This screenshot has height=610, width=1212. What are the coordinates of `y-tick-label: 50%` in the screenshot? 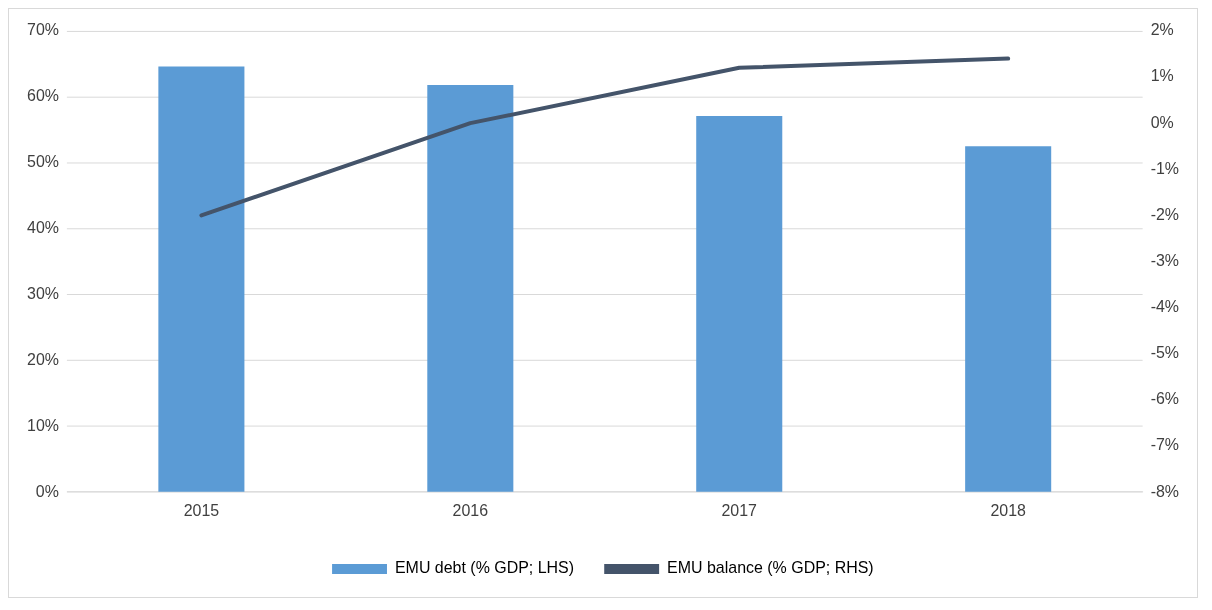 It's located at (43, 162).